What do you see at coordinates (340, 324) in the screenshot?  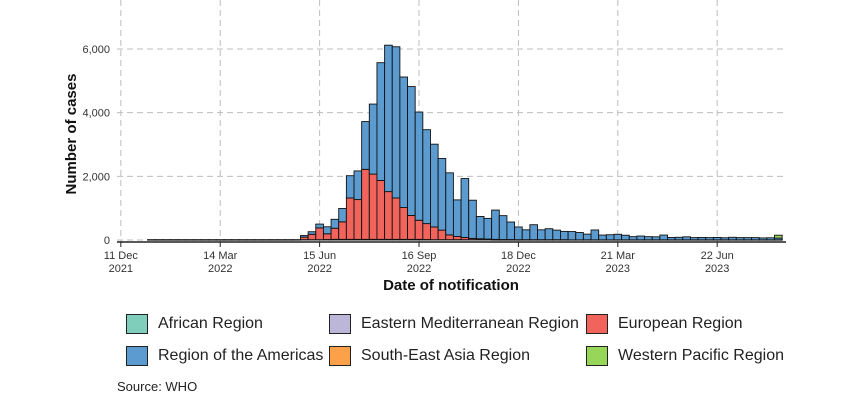 I see `swatch-eastern-mediterranean-region` at bounding box center [340, 324].